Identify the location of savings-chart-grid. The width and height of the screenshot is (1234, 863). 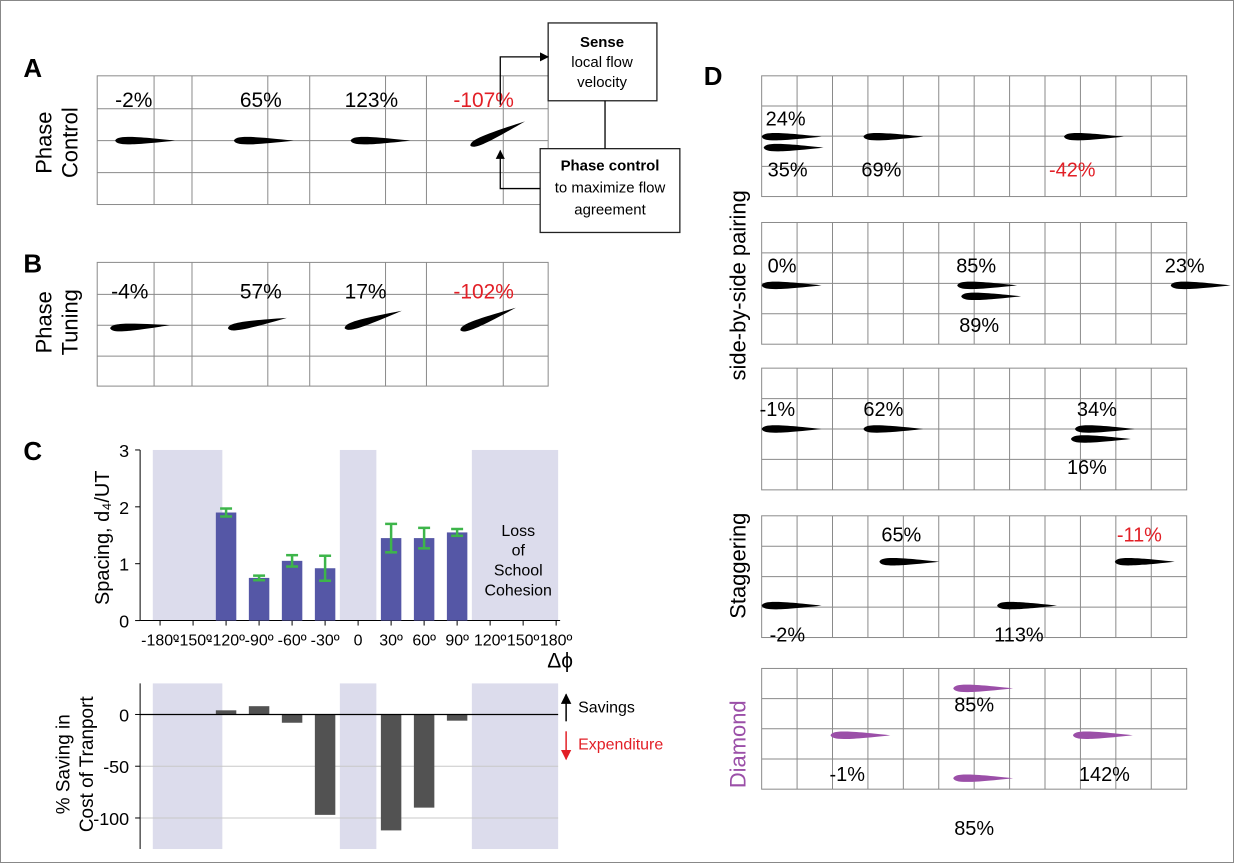
(349, 792).